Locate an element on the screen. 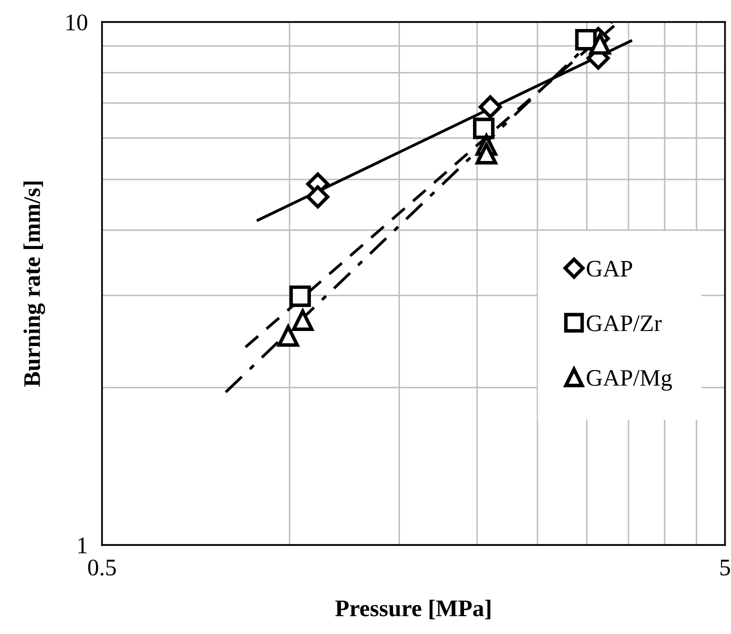 Image resolution: width=731 pixels, height=634 pixels. legend-label: GAP/Zr is located at coordinates (624, 323).